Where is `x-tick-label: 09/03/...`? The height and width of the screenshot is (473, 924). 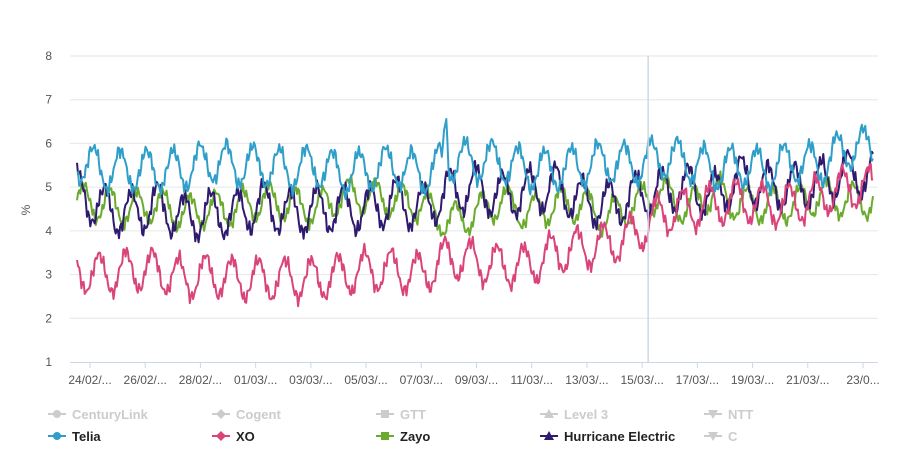
x-tick-label: 09/03/... is located at coordinates (476, 380).